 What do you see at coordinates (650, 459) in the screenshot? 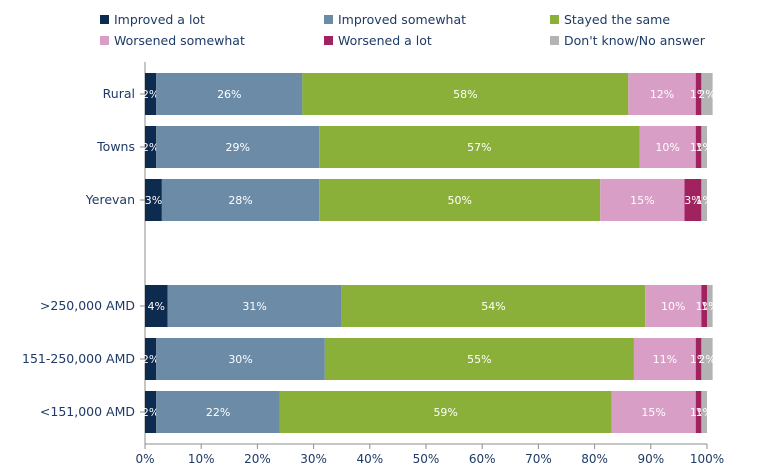
I see `x-tick-label: 90%` at bounding box center [650, 459].